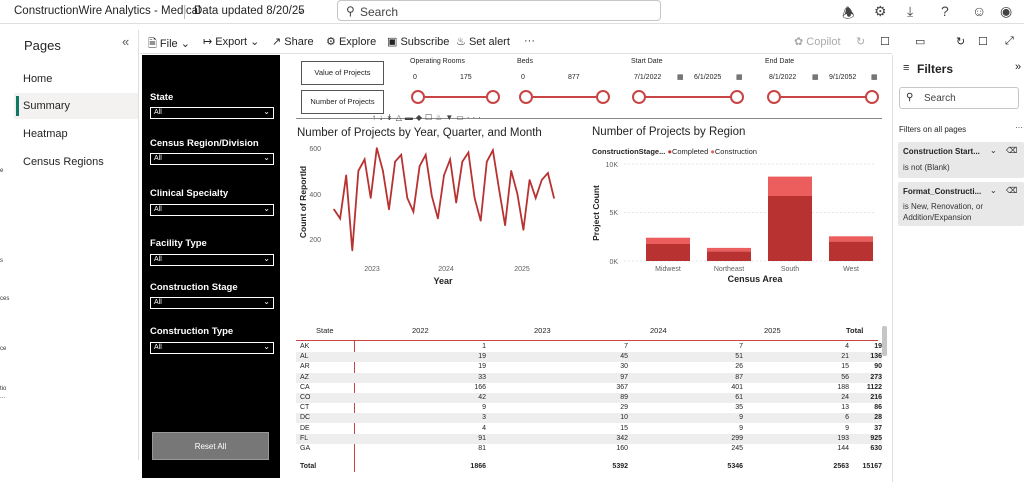 This screenshot has width=1024, height=482. I want to click on range-max-value: 877, so click(574, 77).